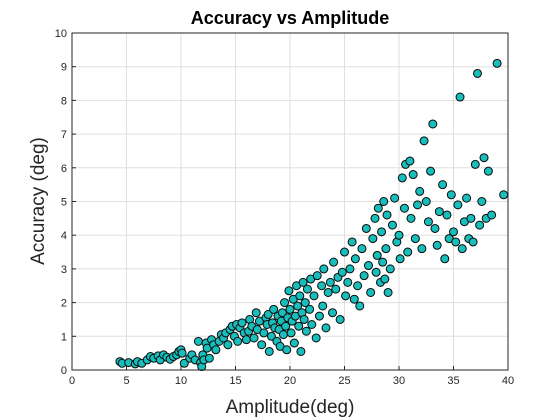 The height and width of the screenshot is (420, 560). Describe the element at coordinates (508, 381) in the screenshot. I see `x-tick-label: 40` at that location.